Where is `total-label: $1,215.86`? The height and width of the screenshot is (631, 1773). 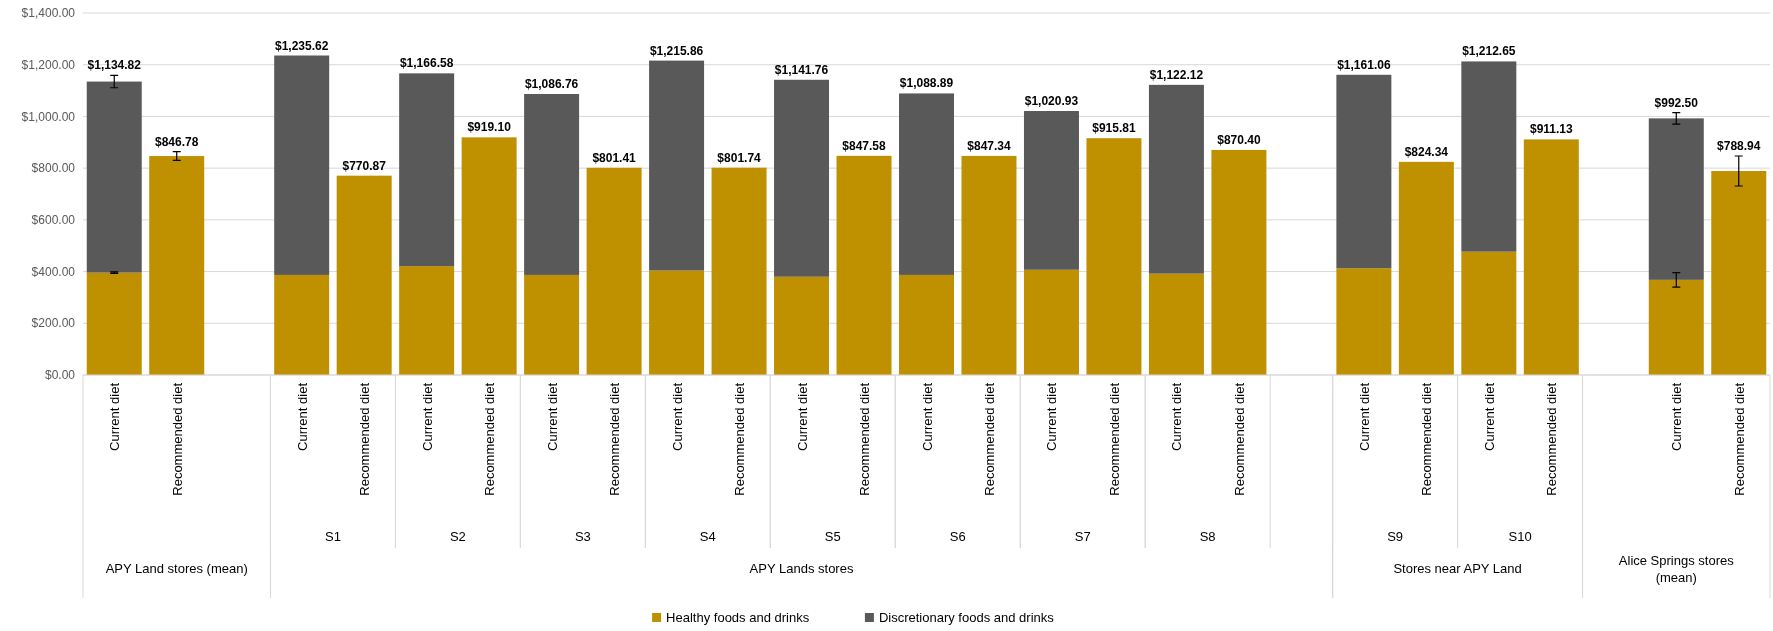
total-label: $1,215.86 is located at coordinates (676, 50).